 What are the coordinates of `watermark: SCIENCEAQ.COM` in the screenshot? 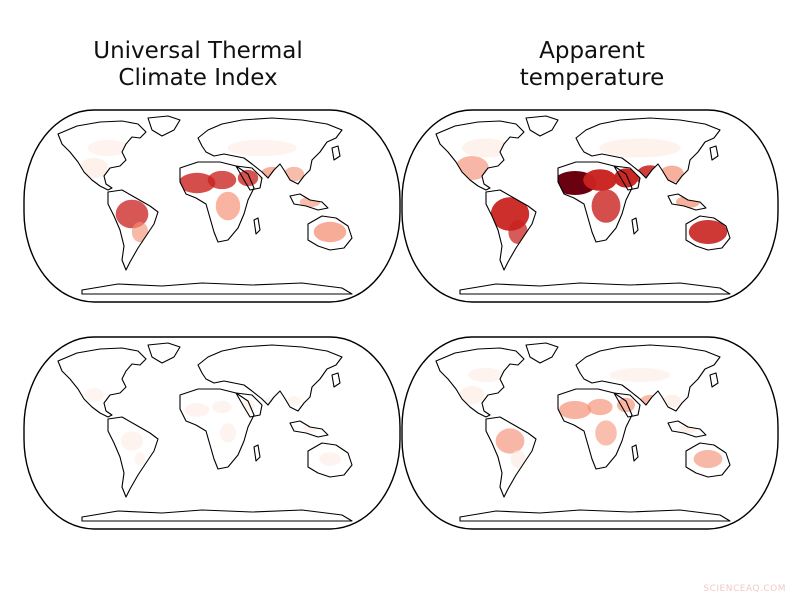 It's located at (744, 589).